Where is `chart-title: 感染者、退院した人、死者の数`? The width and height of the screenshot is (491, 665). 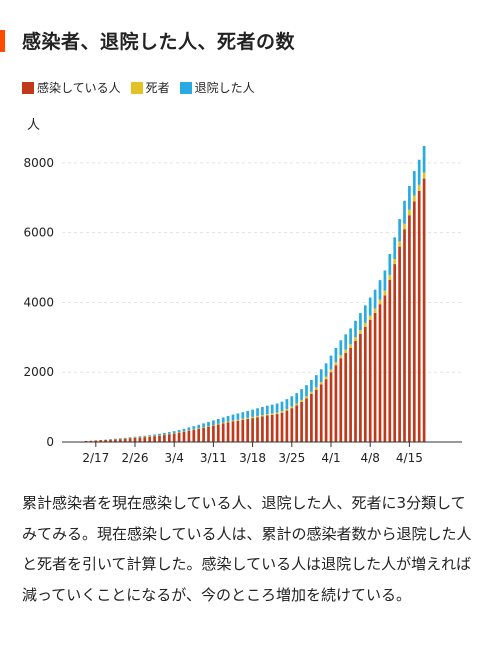
chart-title: 感染者、退院した人、死者の数 is located at coordinates (159, 42).